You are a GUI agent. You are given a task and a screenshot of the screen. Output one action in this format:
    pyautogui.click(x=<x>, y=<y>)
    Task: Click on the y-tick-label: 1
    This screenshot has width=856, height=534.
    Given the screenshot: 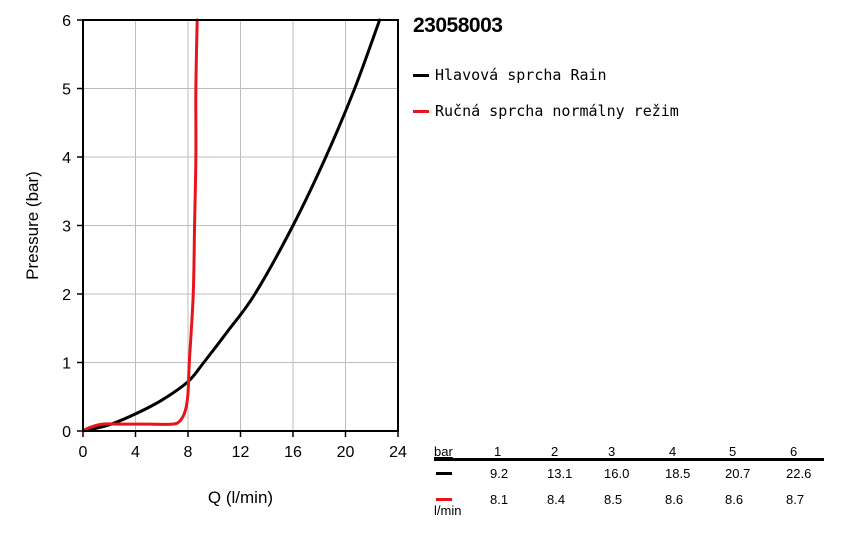 What is the action you would take?
    pyautogui.click(x=66, y=364)
    